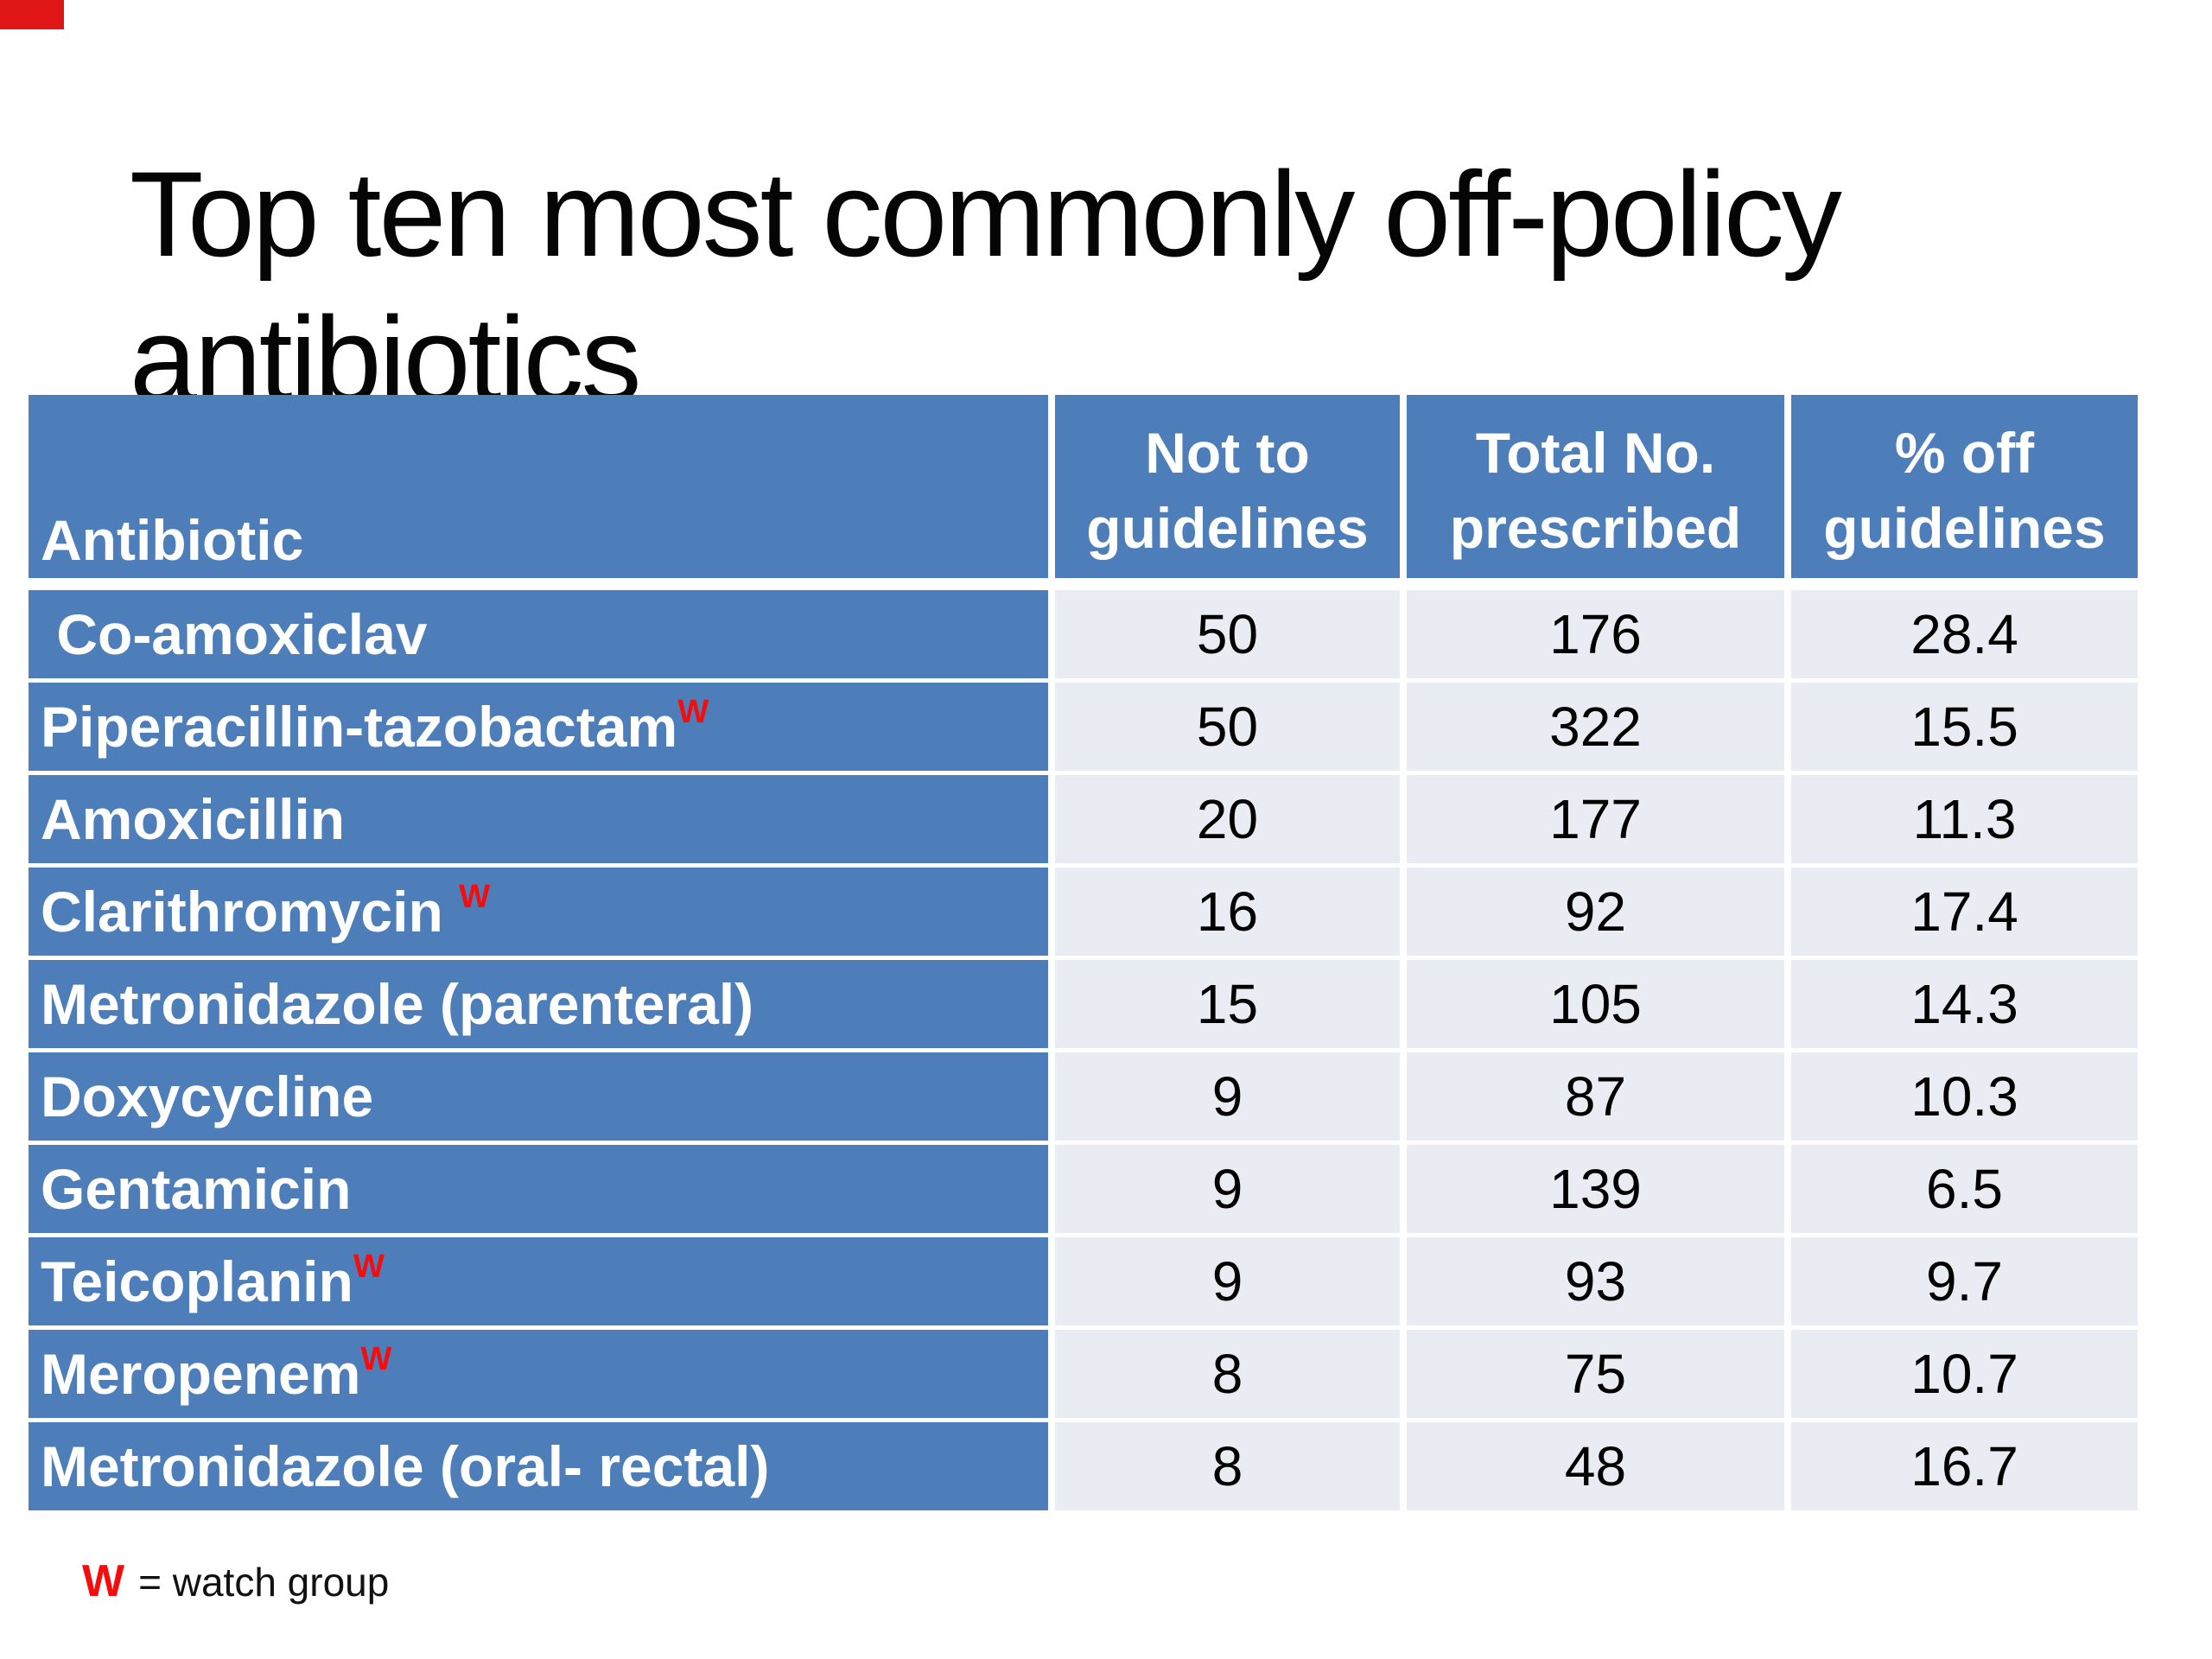  What do you see at coordinates (1595, 1466) in the screenshot?
I see `table-cell-total: 48` at bounding box center [1595, 1466].